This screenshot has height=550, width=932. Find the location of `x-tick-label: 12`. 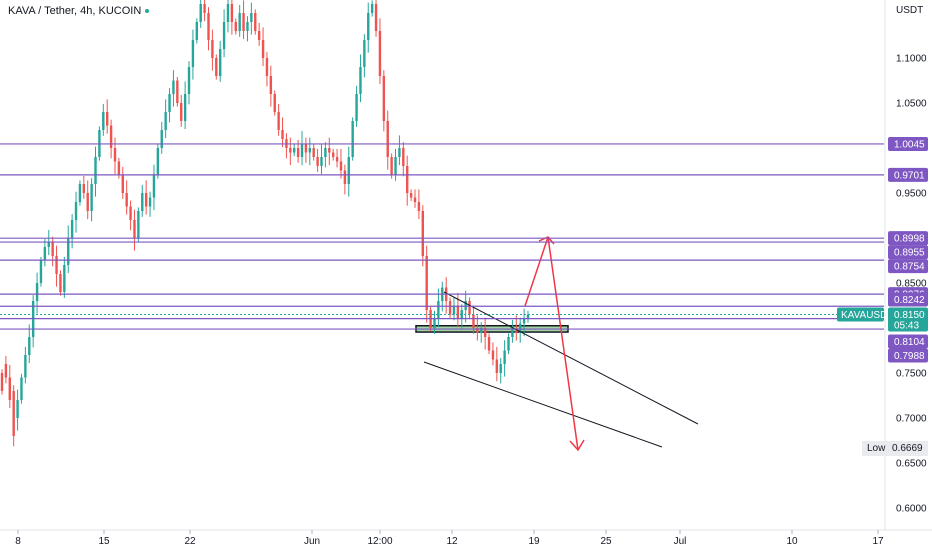

x-tick-label: 12 is located at coordinates (452, 541).